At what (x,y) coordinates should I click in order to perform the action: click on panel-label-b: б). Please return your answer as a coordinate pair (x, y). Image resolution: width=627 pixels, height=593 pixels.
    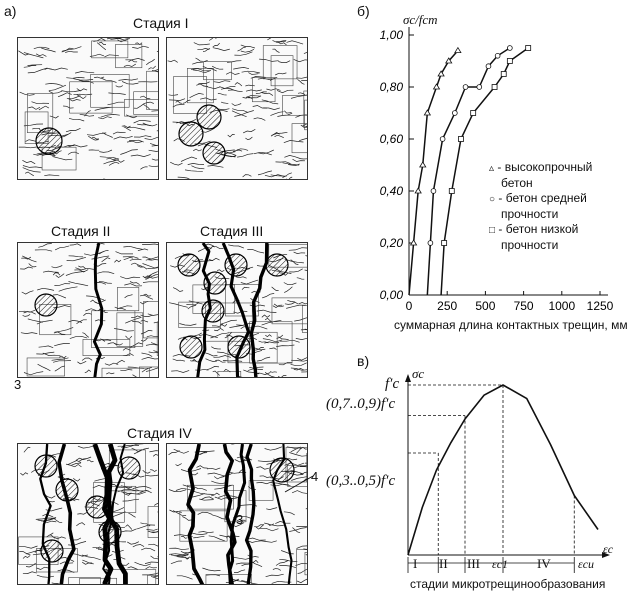
    Looking at the image, I should click on (363, 11).